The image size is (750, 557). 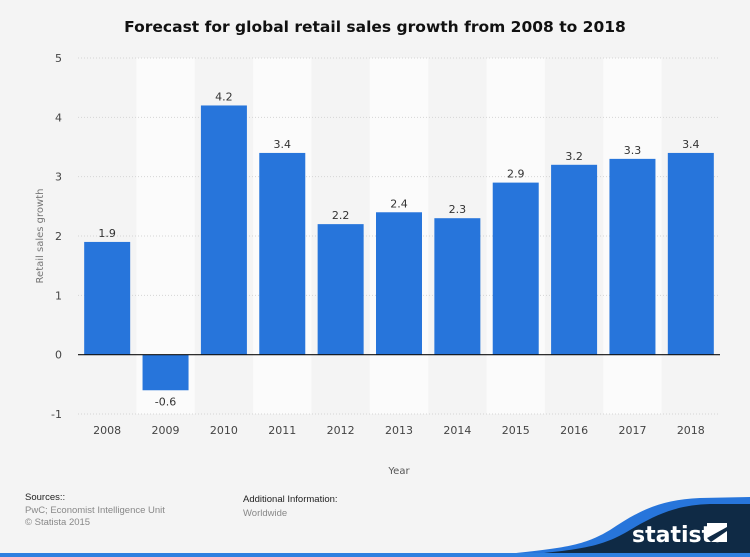 What do you see at coordinates (399, 430) in the screenshot?
I see `x-tick-label: 2013` at bounding box center [399, 430].